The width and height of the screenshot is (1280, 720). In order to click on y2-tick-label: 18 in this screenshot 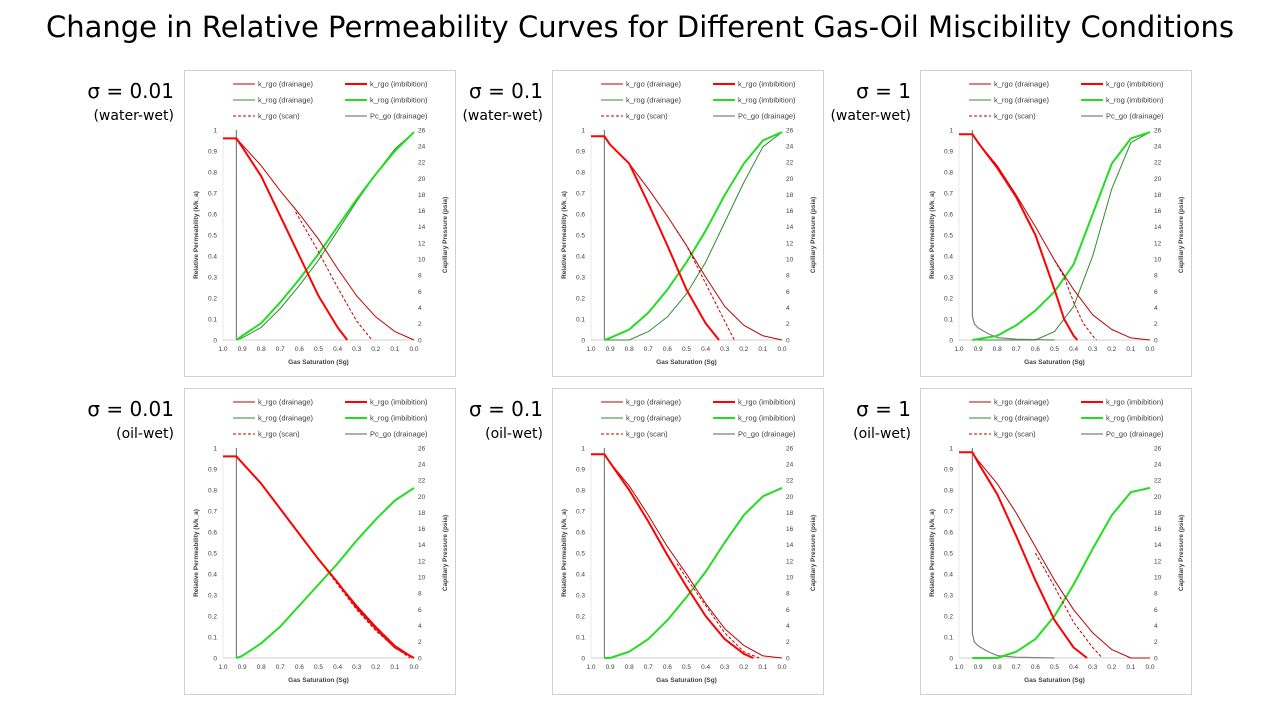, I will do `click(422, 195)`.